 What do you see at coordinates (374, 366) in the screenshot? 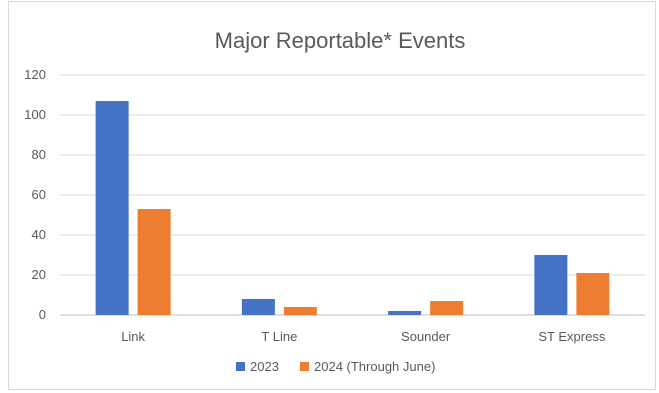
I see `legend-label: 2024 (Through June)` at bounding box center [374, 366].